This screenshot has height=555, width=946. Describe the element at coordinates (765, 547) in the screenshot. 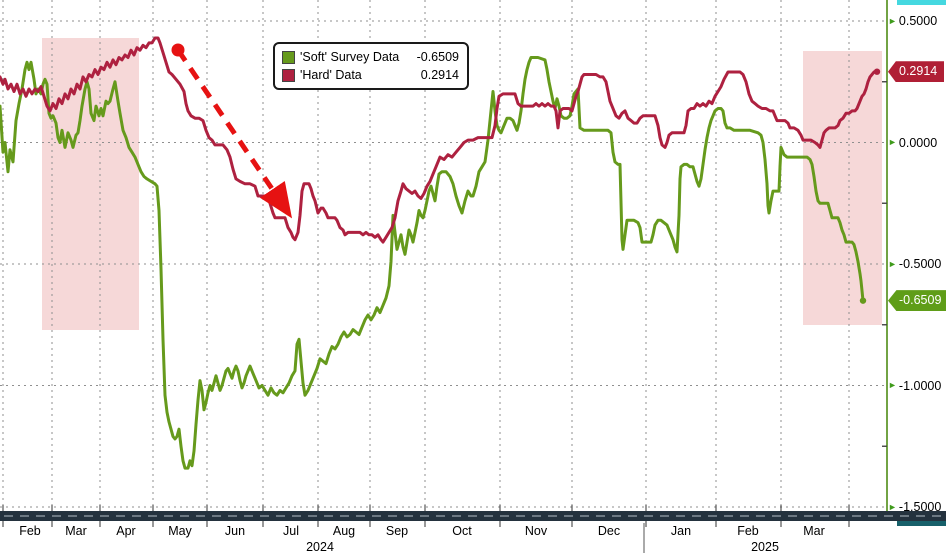

I see `x-axis-year-label: 2025` at that location.